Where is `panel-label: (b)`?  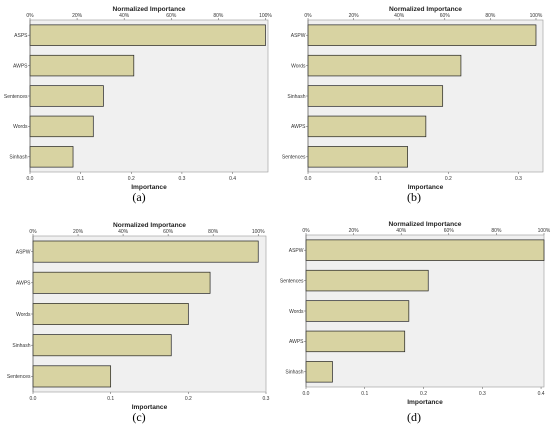 panel-label: (b) is located at coordinates (414, 197).